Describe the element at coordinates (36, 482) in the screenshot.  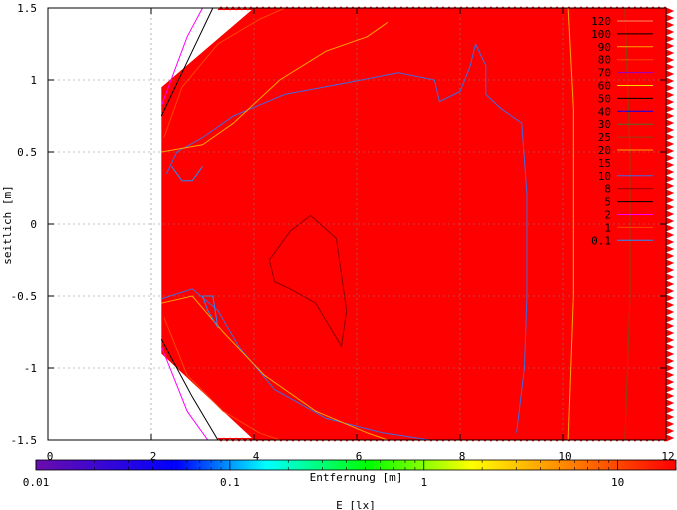
I see `colorbar-tick-label: 0.01` at that location.